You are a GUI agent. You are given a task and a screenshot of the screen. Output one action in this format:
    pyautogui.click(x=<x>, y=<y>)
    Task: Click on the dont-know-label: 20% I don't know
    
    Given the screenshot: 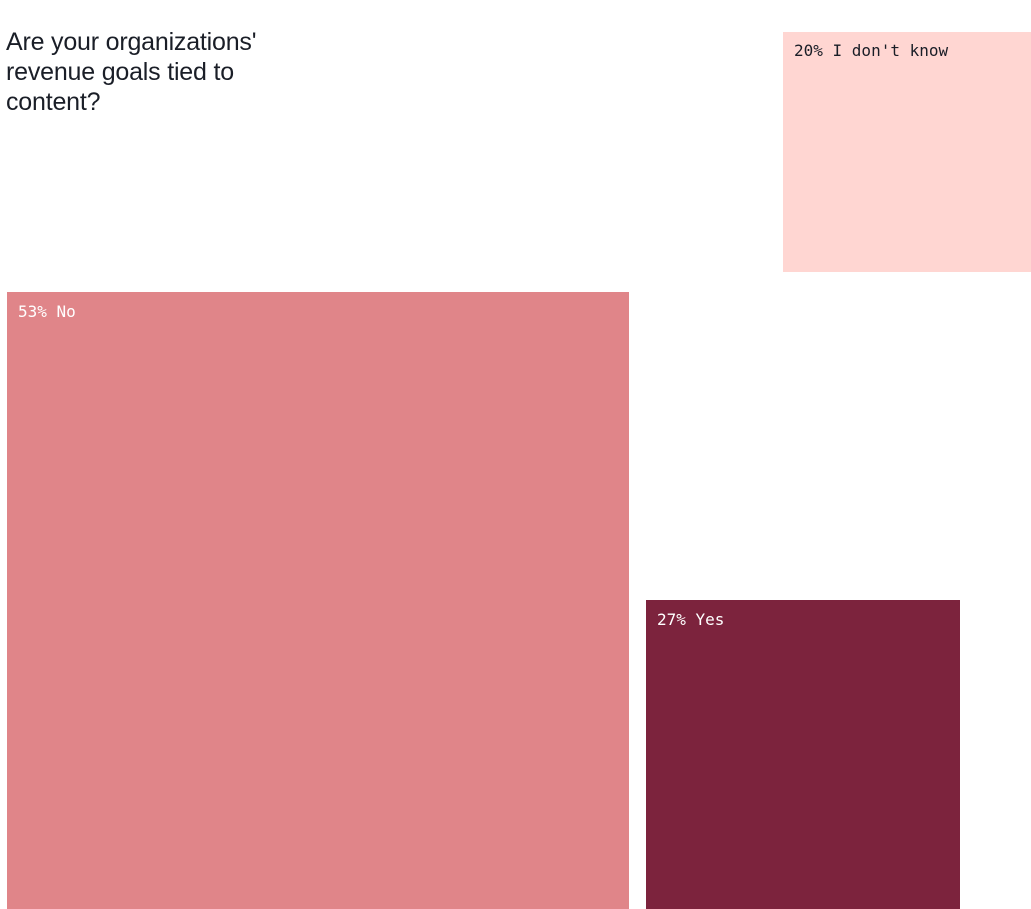 What is the action you would take?
    pyautogui.click(x=871, y=50)
    